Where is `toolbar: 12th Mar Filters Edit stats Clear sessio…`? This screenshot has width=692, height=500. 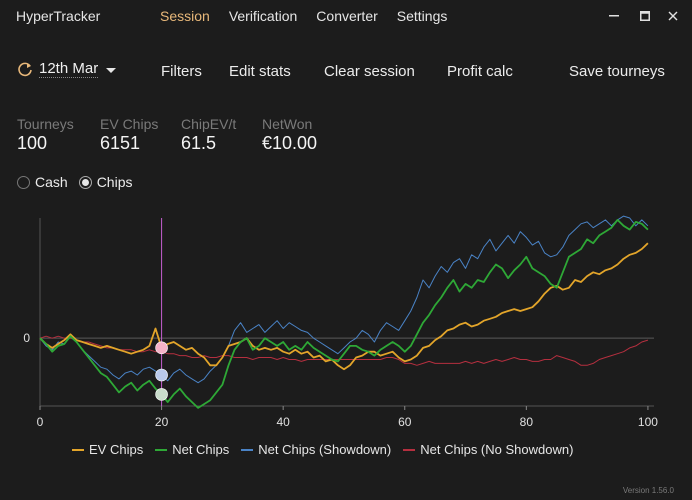 toolbar: 12th Mar Filters Edit stats Clear sessio… is located at coordinates (346, 71).